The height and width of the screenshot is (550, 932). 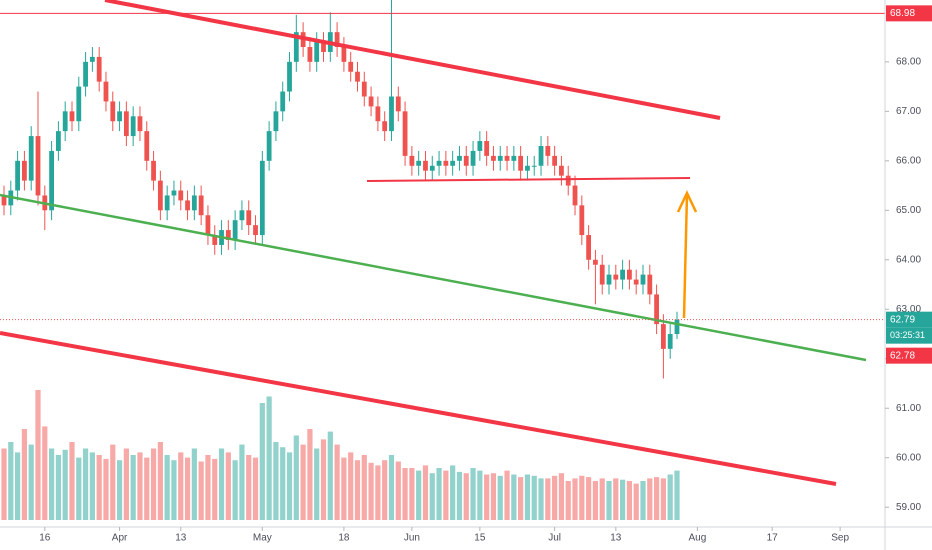 What do you see at coordinates (685, 256) in the screenshot?
I see `arrow` at bounding box center [685, 256].